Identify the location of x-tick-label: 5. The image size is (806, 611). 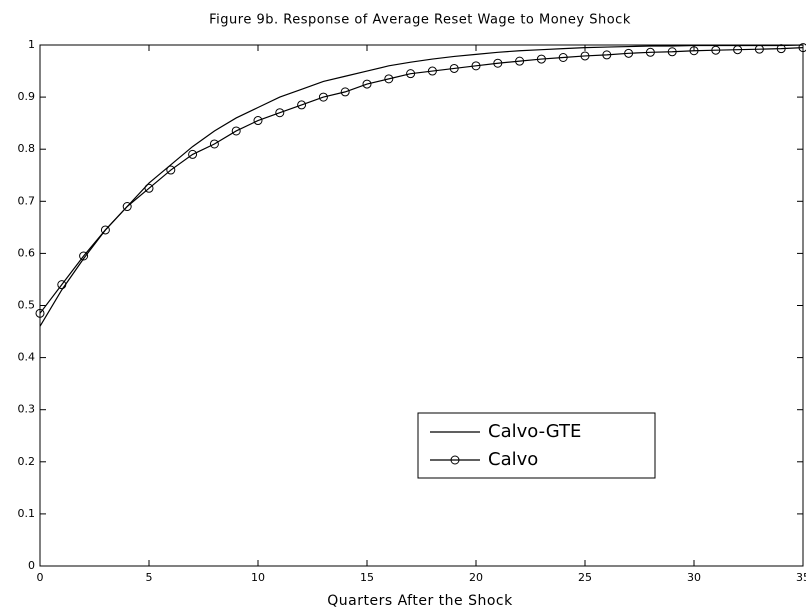
(149, 577).